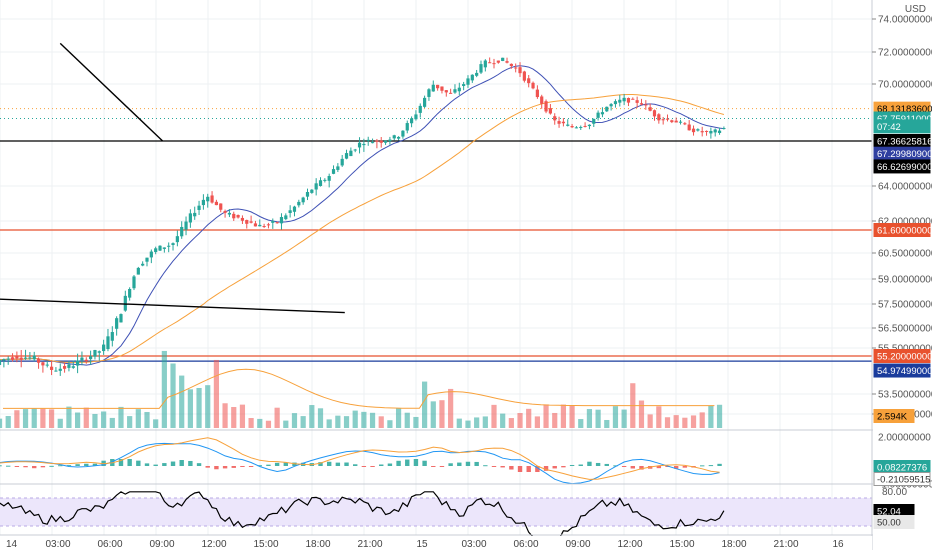 This screenshot has height=555, width=932. Describe the element at coordinates (904, 231) in the screenshot. I see `price-badge: 61.60000000` at that location.